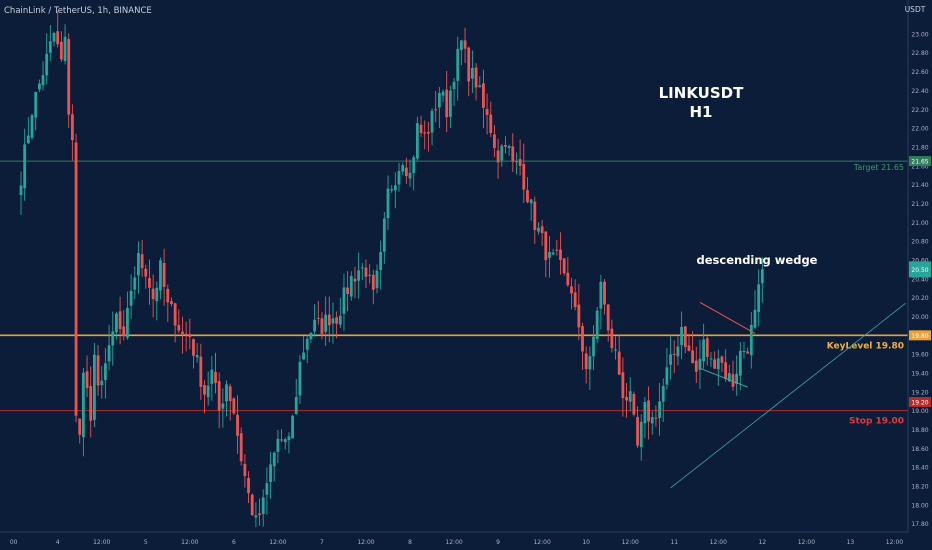  Describe the element at coordinates (919, 524) in the screenshot. I see `price-tick-label: 17.80` at that location.